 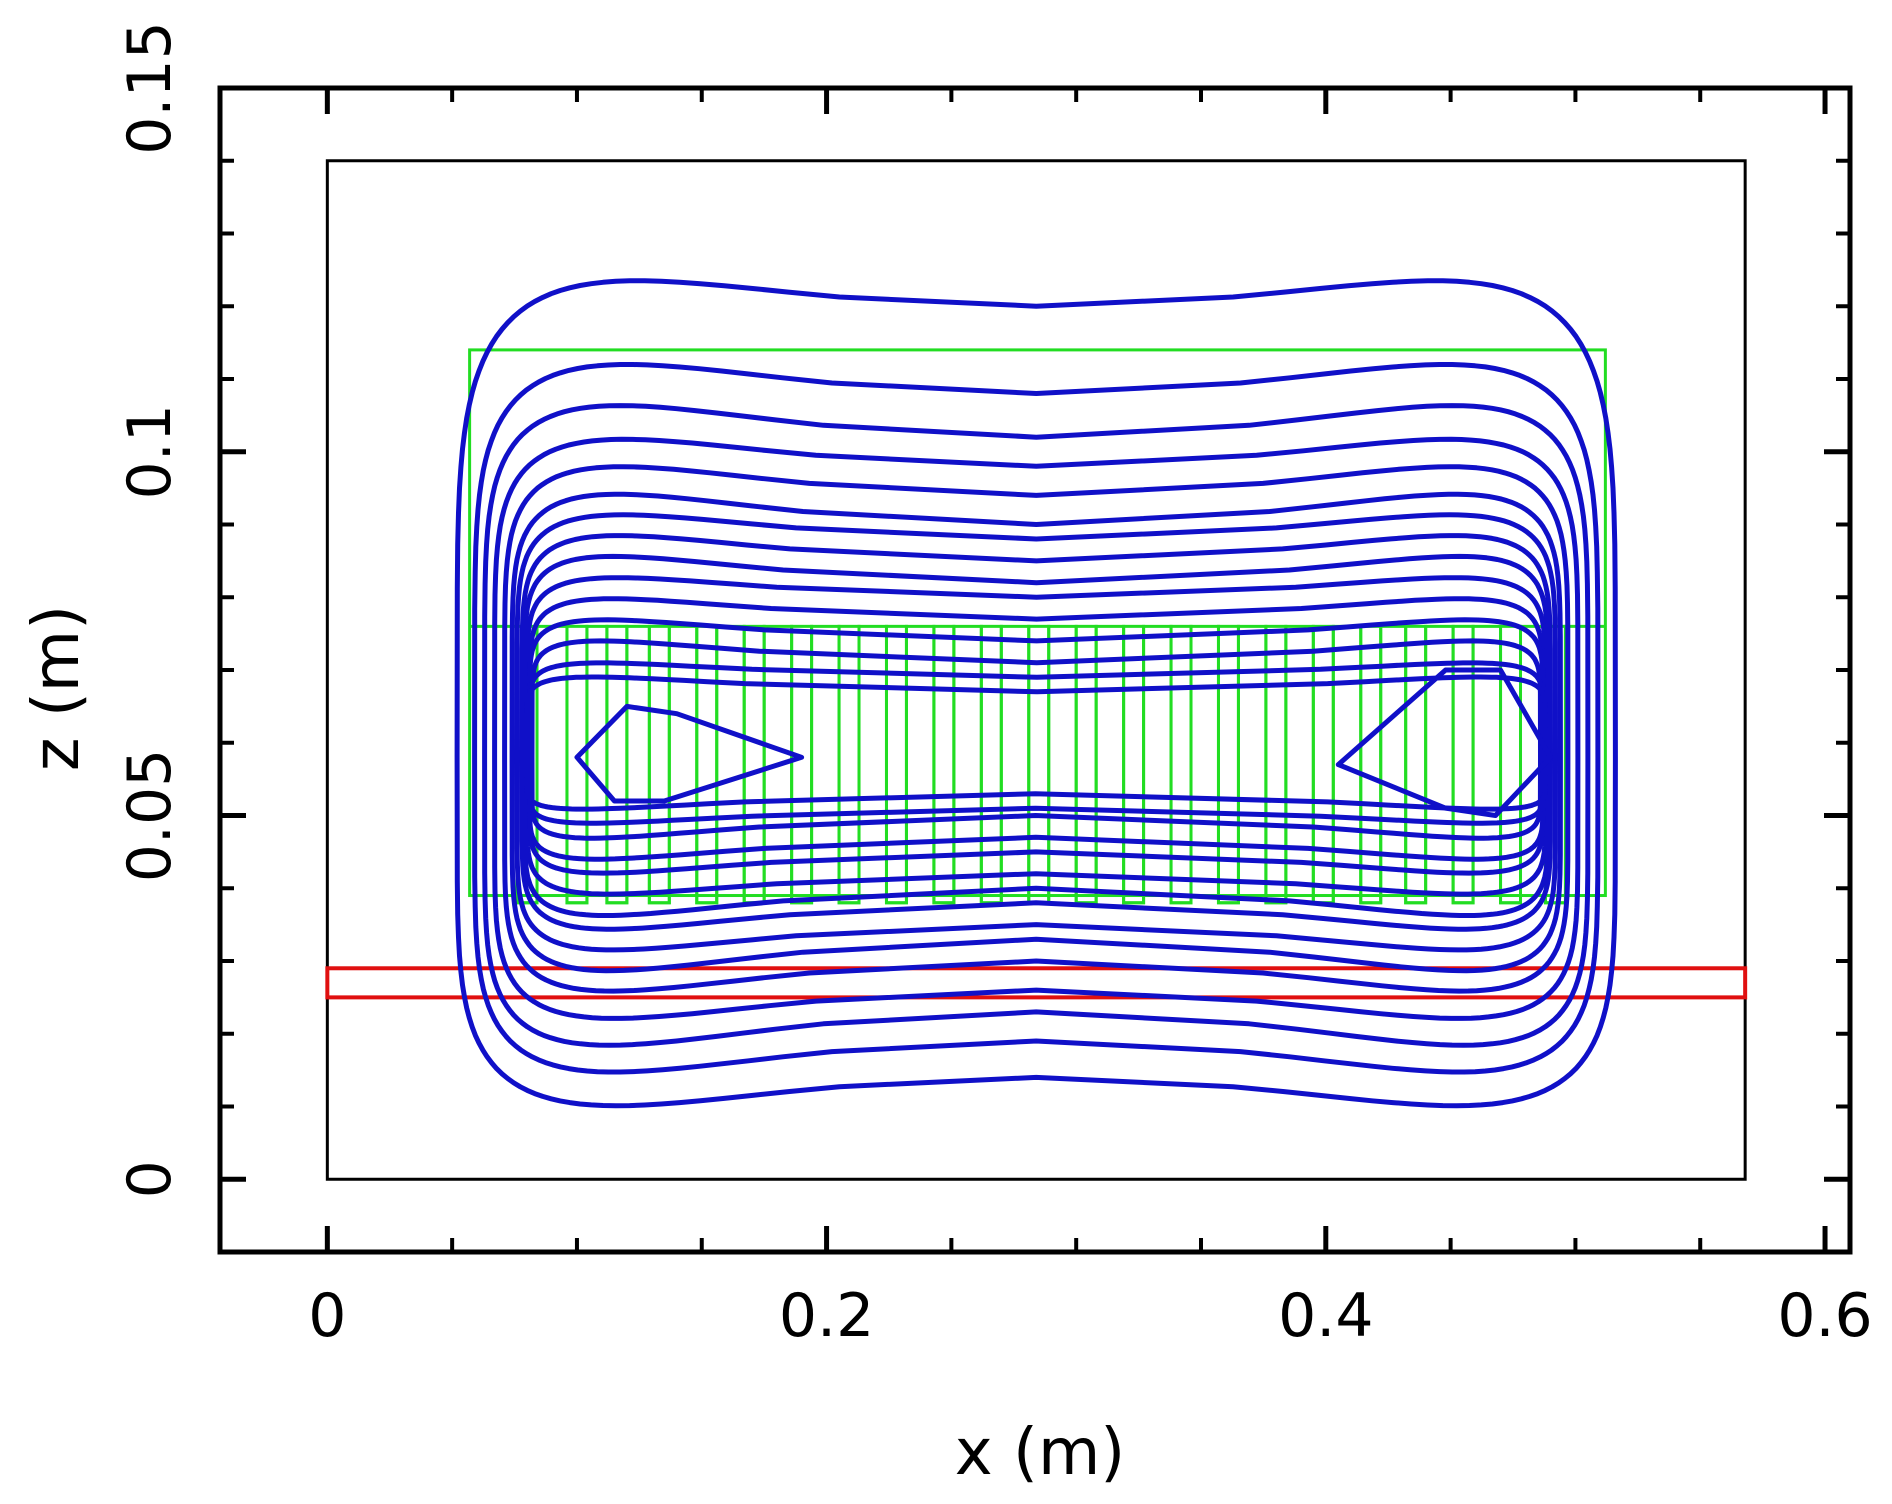 What do you see at coordinates (1325, 1316) in the screenshot?
I see `x-tick-label: 0.4` at bounding box center [1325, 1316].